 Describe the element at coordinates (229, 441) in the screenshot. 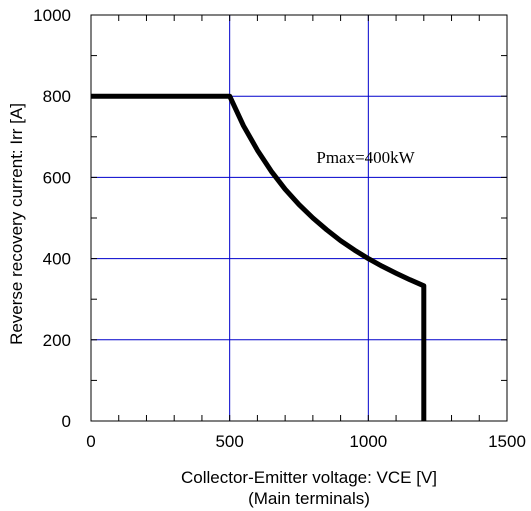

I see `x-tick-label: 500` at that location.